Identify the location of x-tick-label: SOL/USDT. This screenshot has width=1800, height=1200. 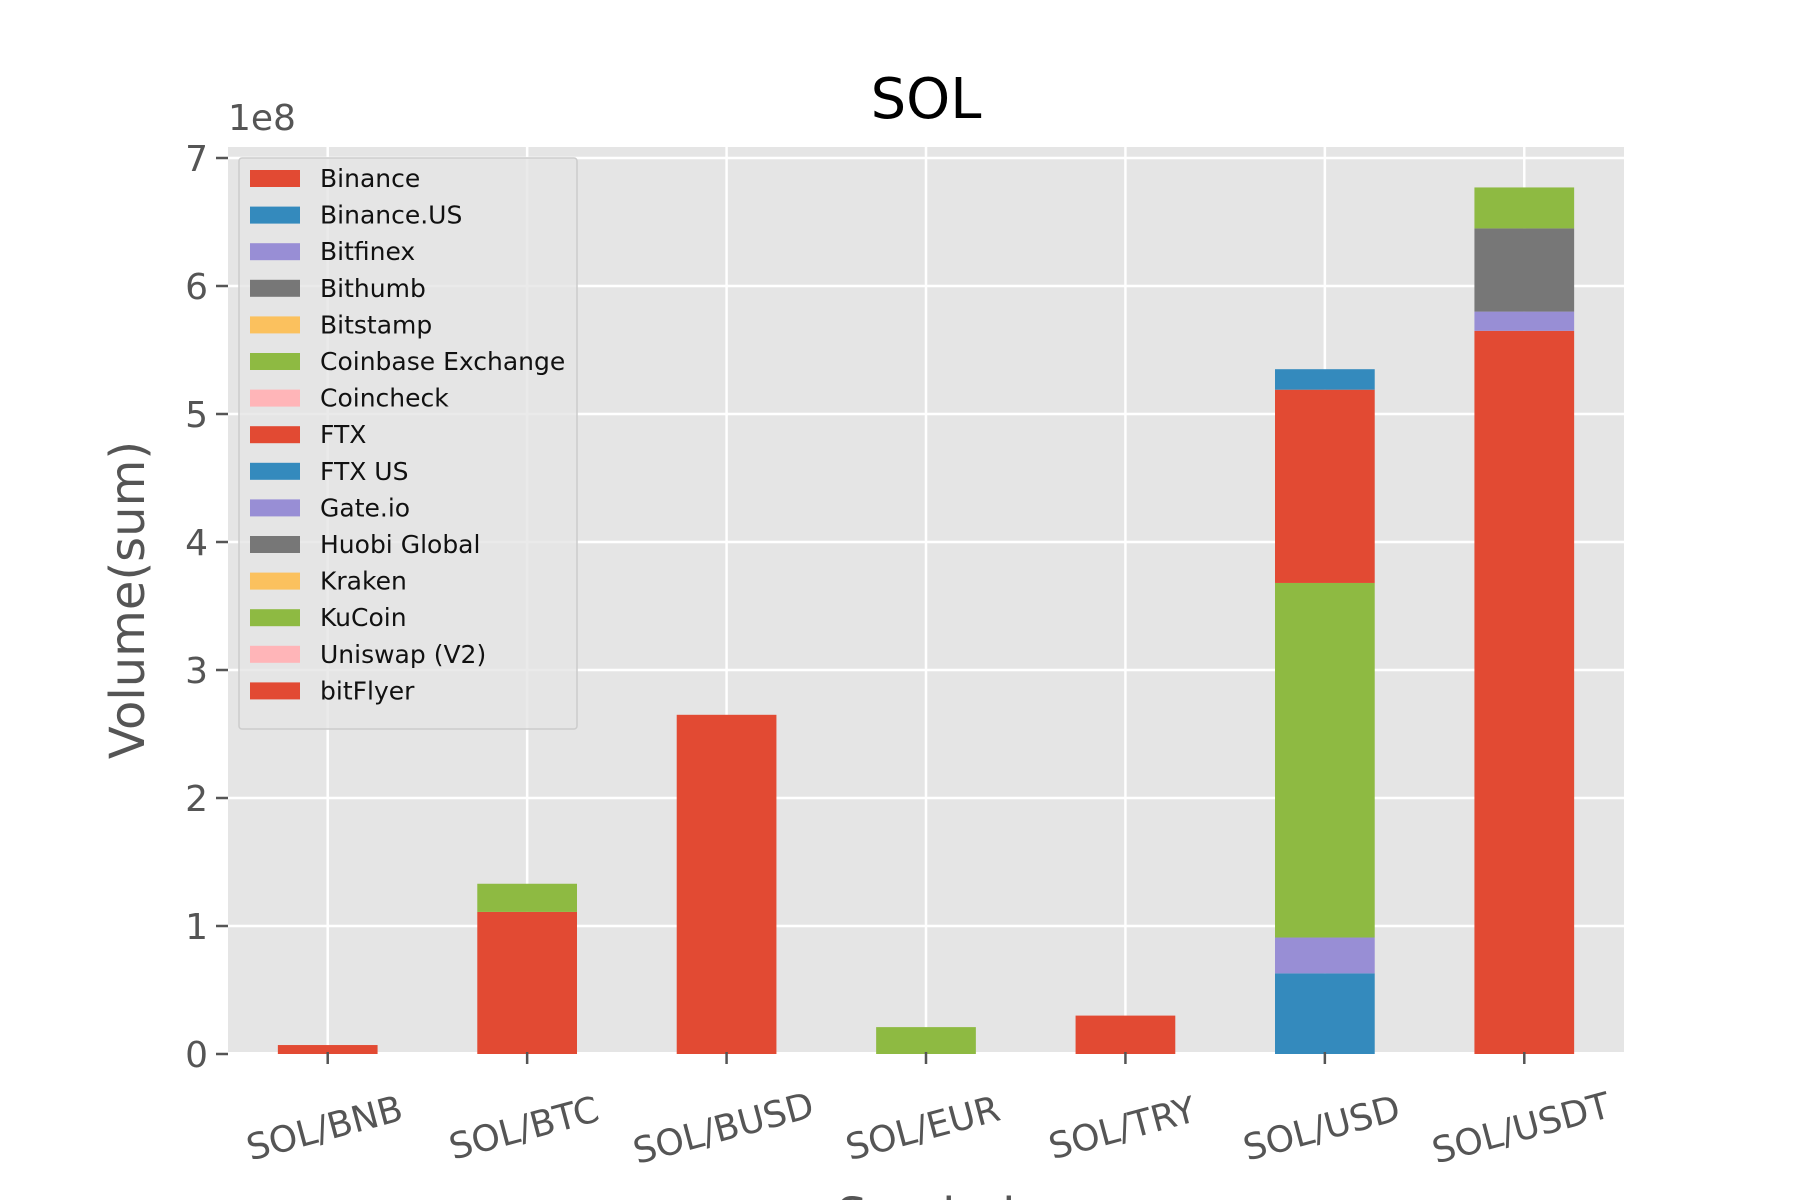
(1522, 1128).